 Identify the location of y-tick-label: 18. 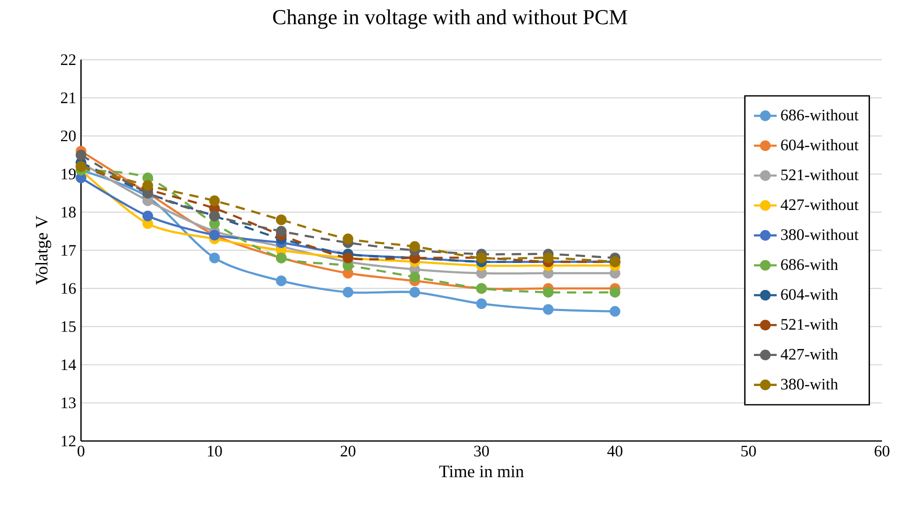
(69, 212).